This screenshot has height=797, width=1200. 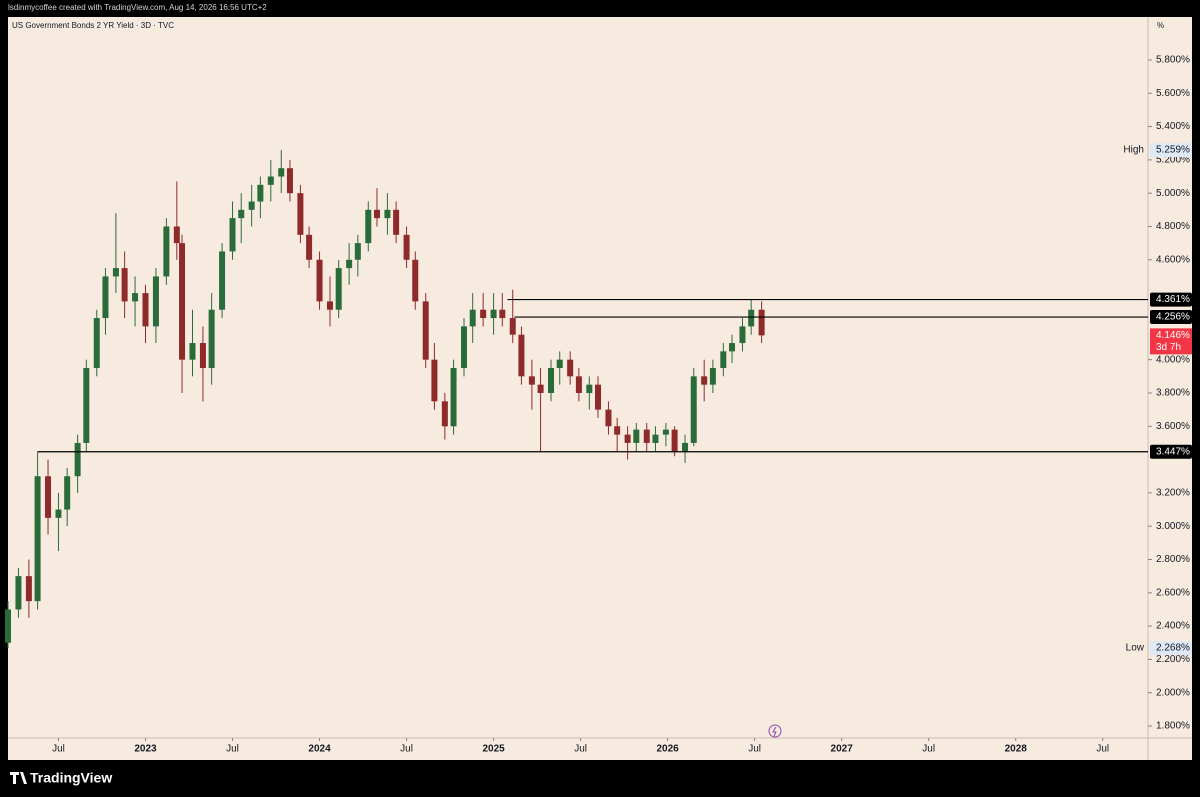 What do you see at coordinates (1160, 25) in the screenshot?
I see `y-unit: %` at bounding box center [1160, 25].